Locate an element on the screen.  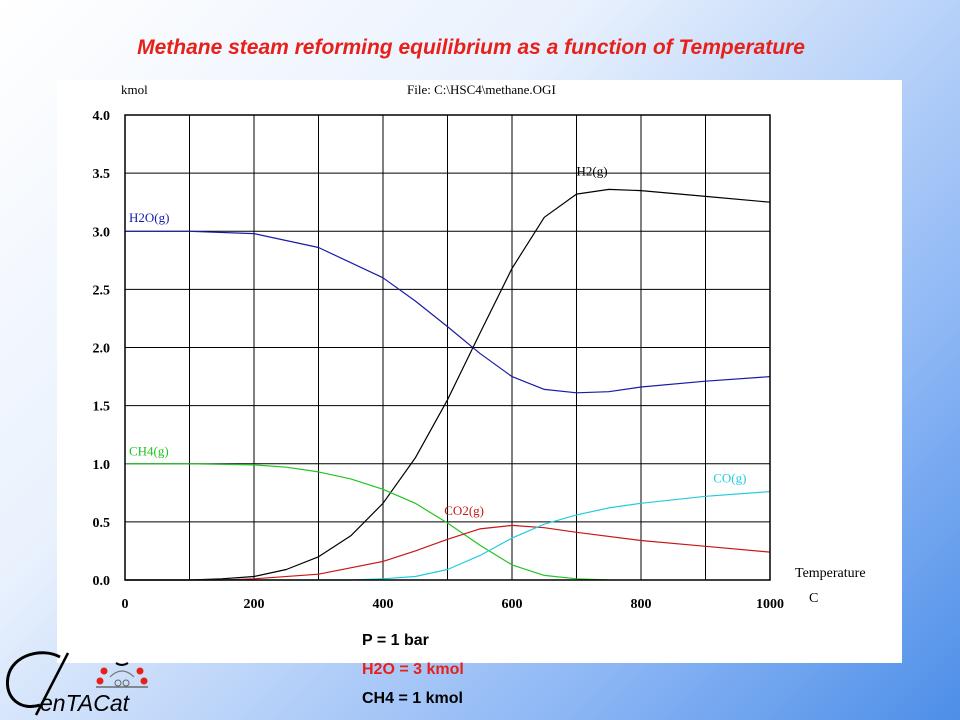
logo-text: enTACat is located at coordinates (85, 703).